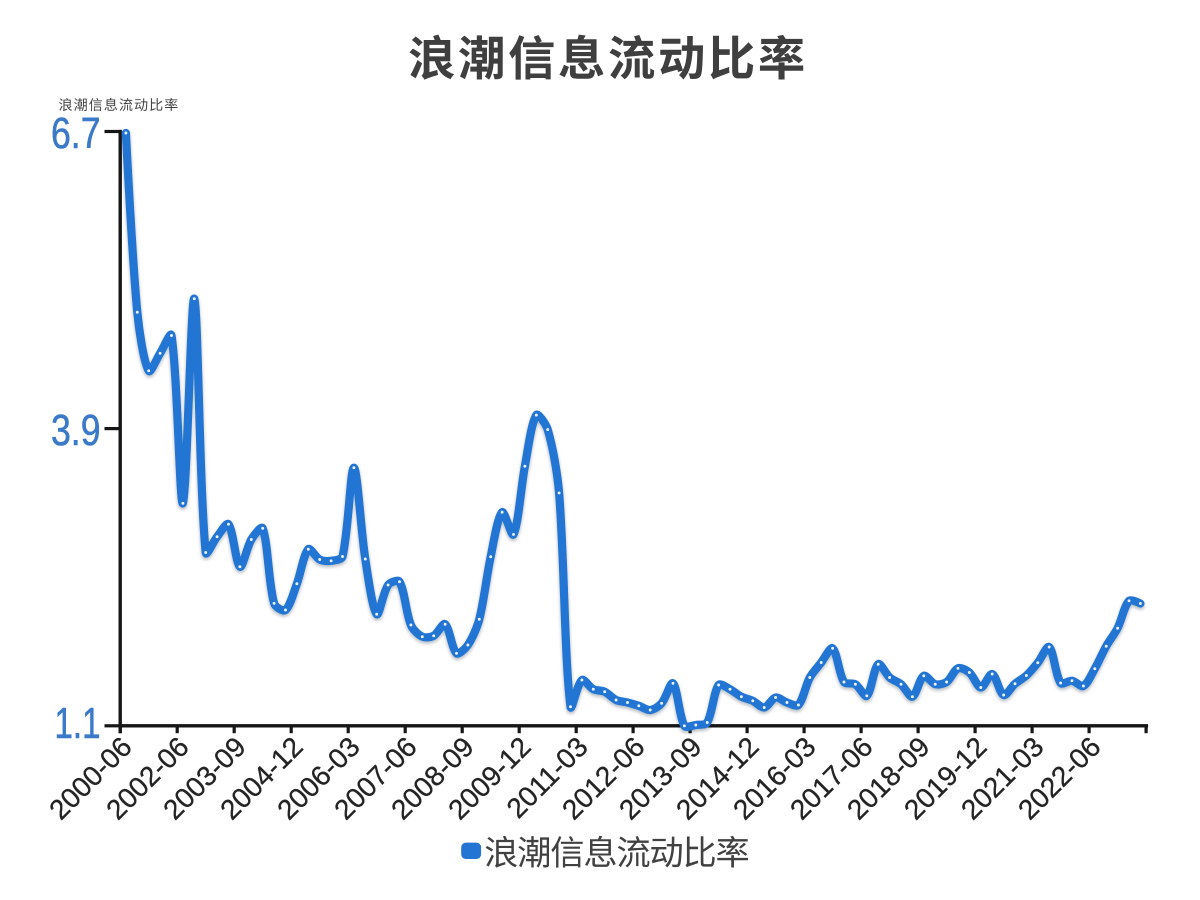 The image size is (1200, 900). What do you see at coordinates (76, 133) in the screenshot?
I see `svg-text: 6.7` at bounding box center [76, 133].